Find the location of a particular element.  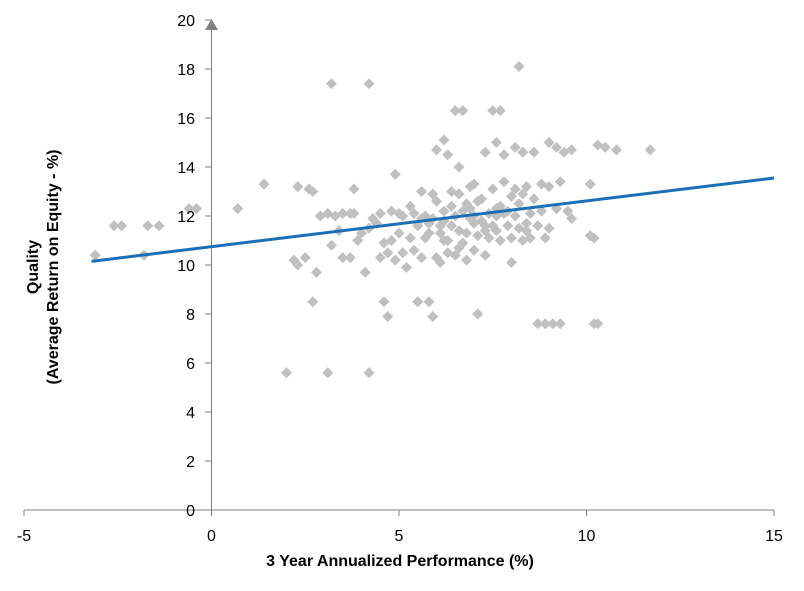

y-tick-label: 16 is located at coordinates (186, 119).